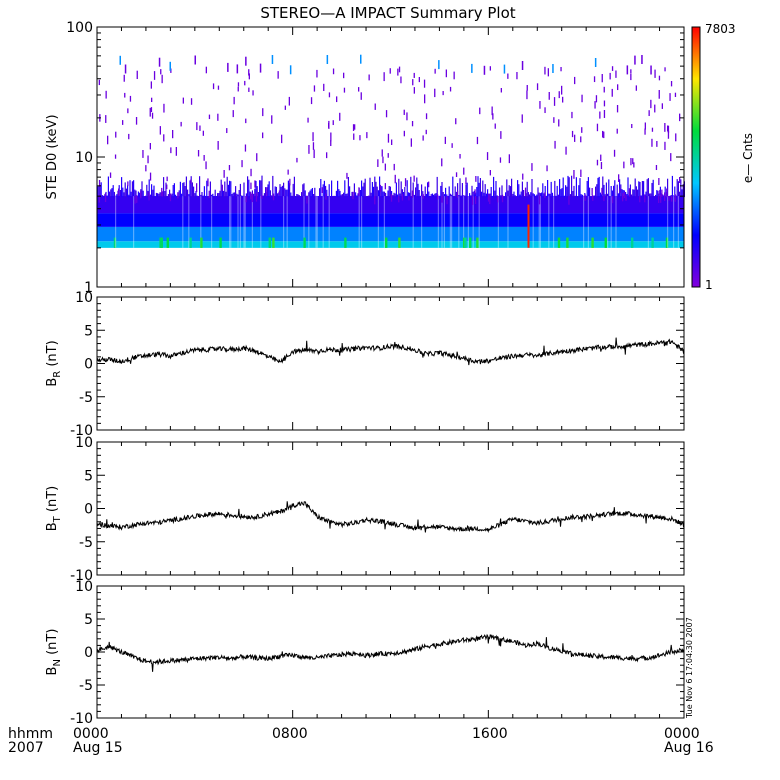  What do you see at coordinates (81, 431) in the screenshot?
I see `panel-BR-ytick-label: -10` at bounding box center [81, 431].